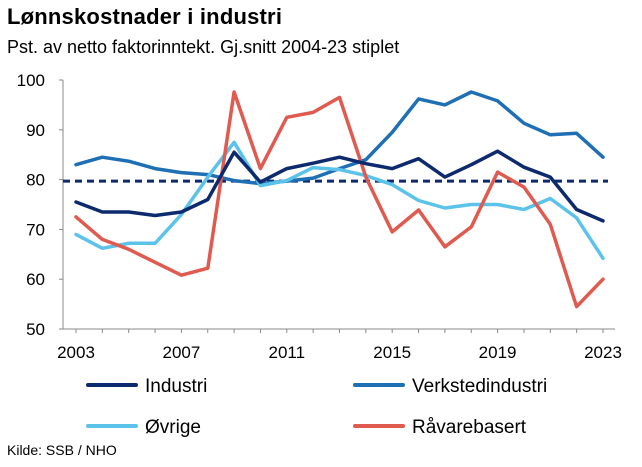 This screenshot has width=642, height=467. What do you see at coordinates (176, 386) in the screenshot?
I see `legend-label: Industri` at bounding box center [176, 386].